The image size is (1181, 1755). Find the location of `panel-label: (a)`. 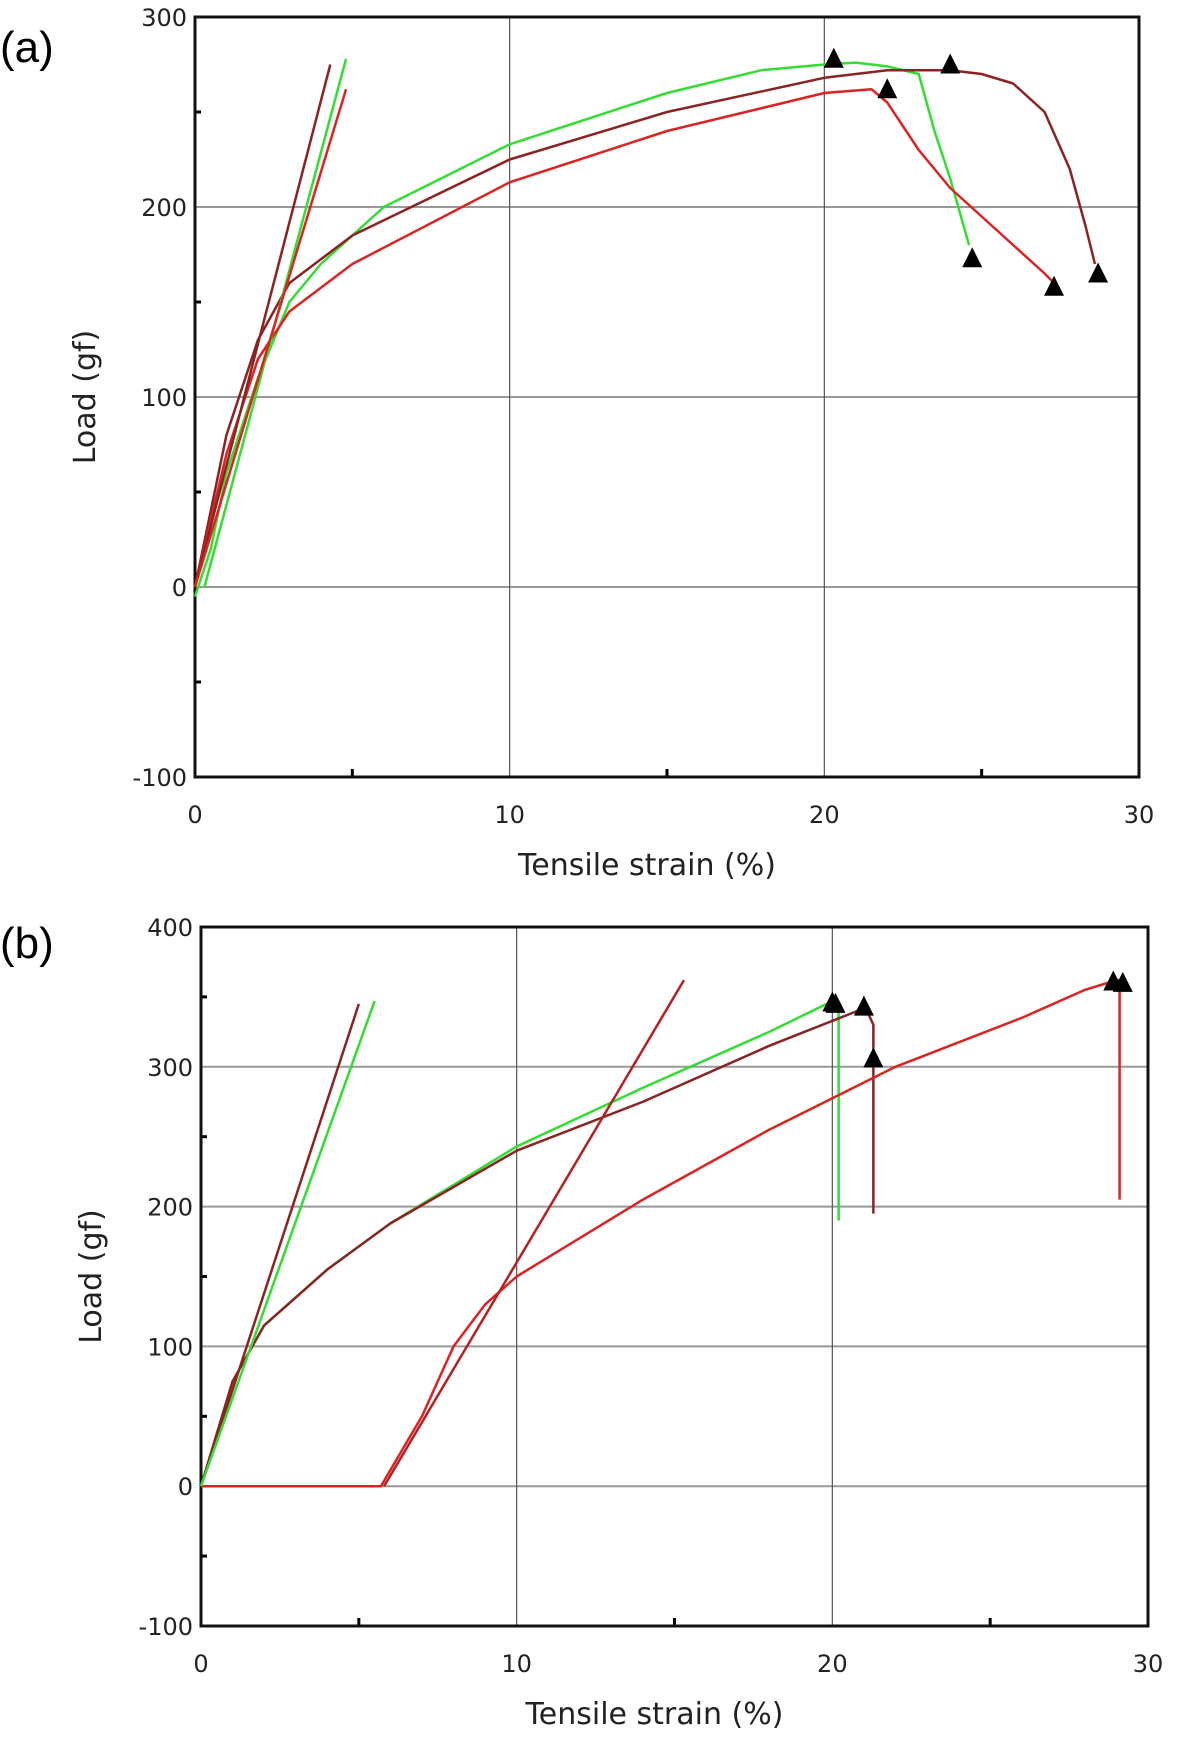

panel-label: (a) is located at coordinates (27, 47).